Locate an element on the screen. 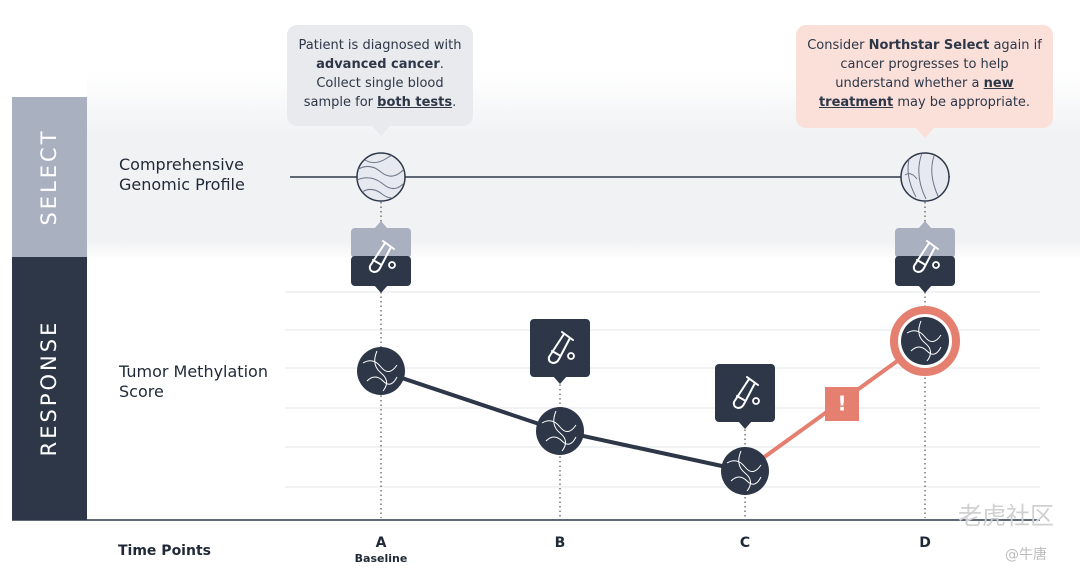 The width and height of the screenshot is (1080, 580). cgp-sample-a is located at coordinates (381, 177).